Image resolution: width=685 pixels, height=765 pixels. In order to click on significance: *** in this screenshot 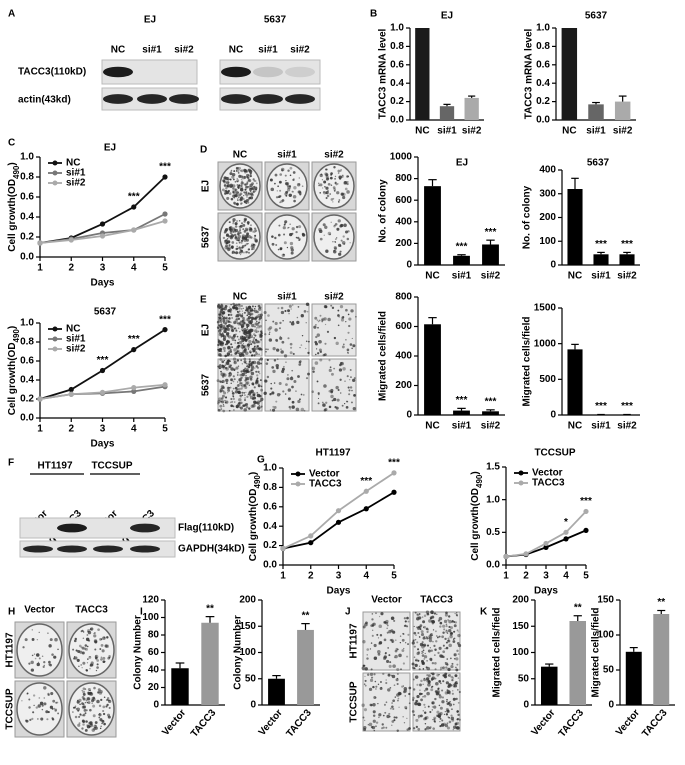, I will do `click(601, 244)`.